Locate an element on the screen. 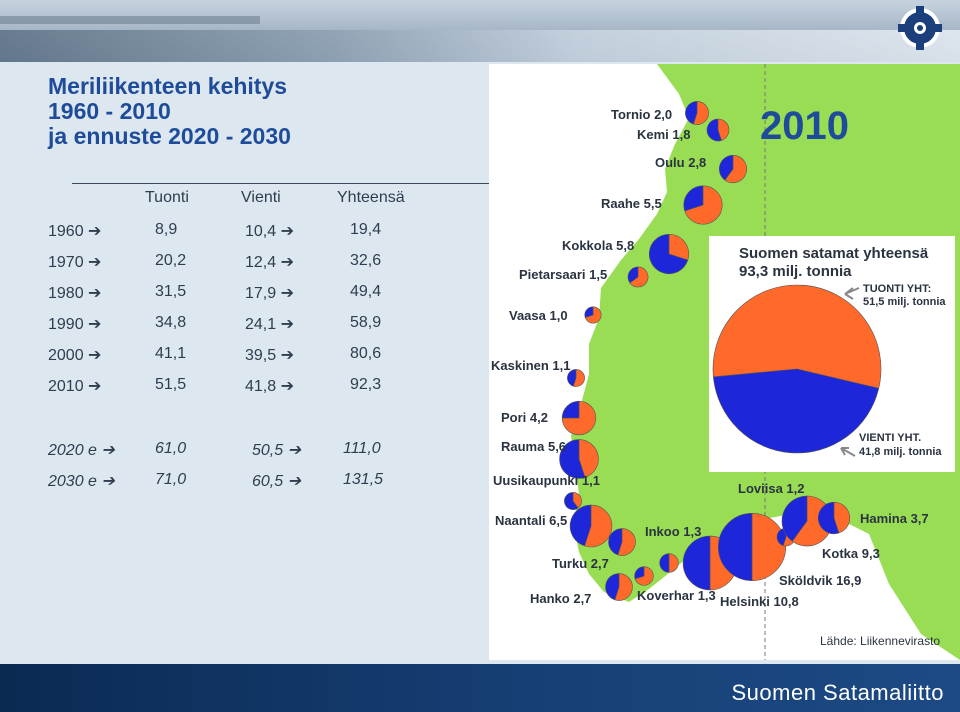  total-pie is located at coordinates (797, 369).